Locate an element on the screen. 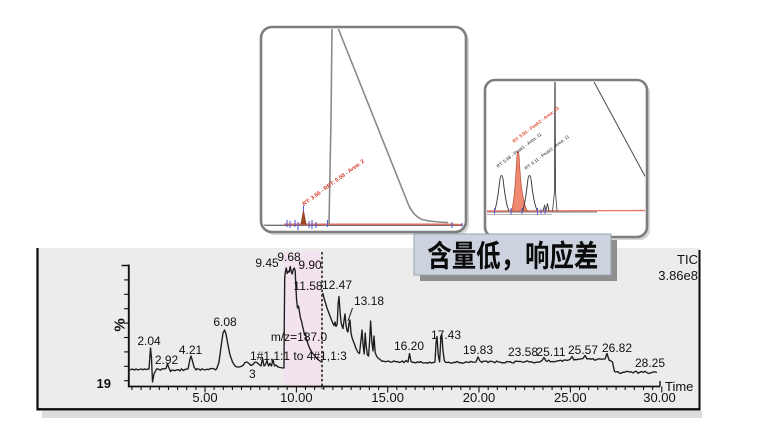 The width and height of the screenshot is (777, 429). svg-text: 9.45 is located at coordinates (267, 263).